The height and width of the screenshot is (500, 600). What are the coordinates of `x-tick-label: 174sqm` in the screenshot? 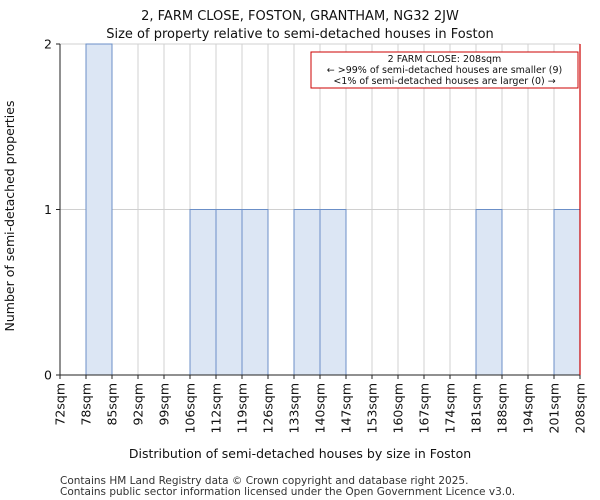 It's located at (450, 408).